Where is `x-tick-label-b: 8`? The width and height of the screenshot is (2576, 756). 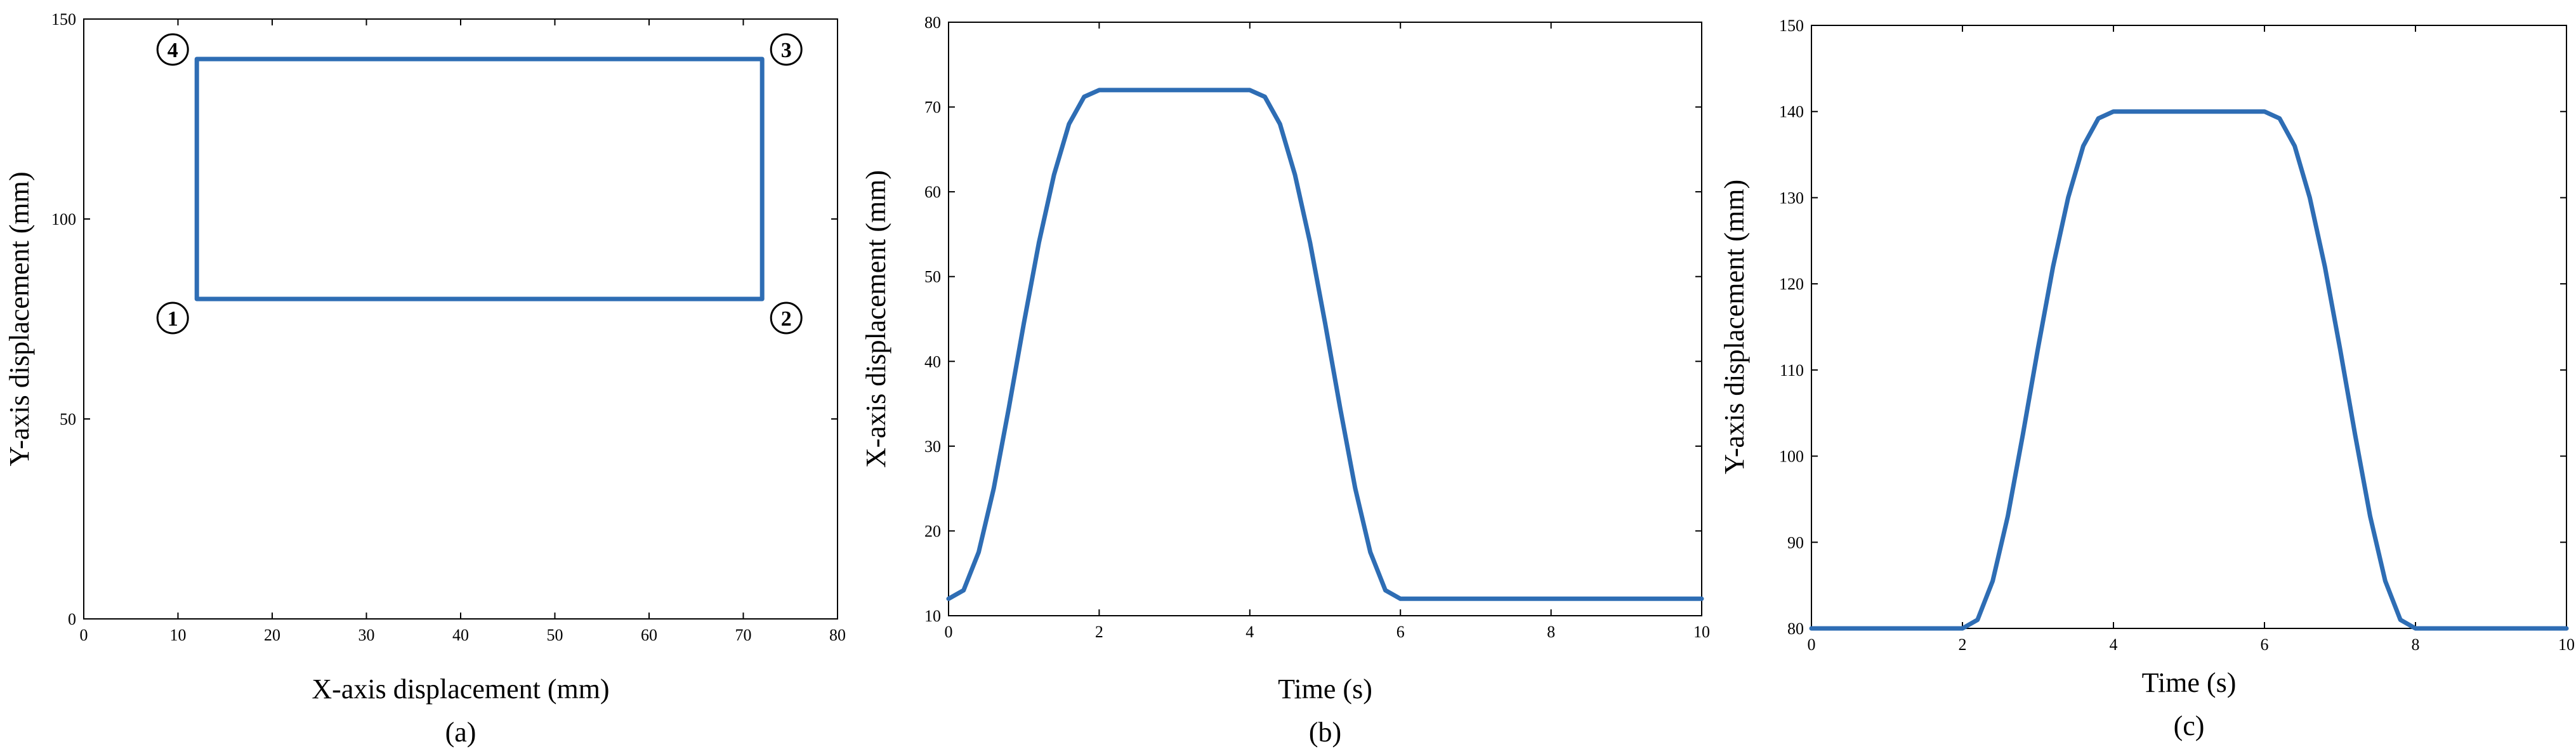 x-tick-label-b: 8 is located at coordinates (1551, 632).